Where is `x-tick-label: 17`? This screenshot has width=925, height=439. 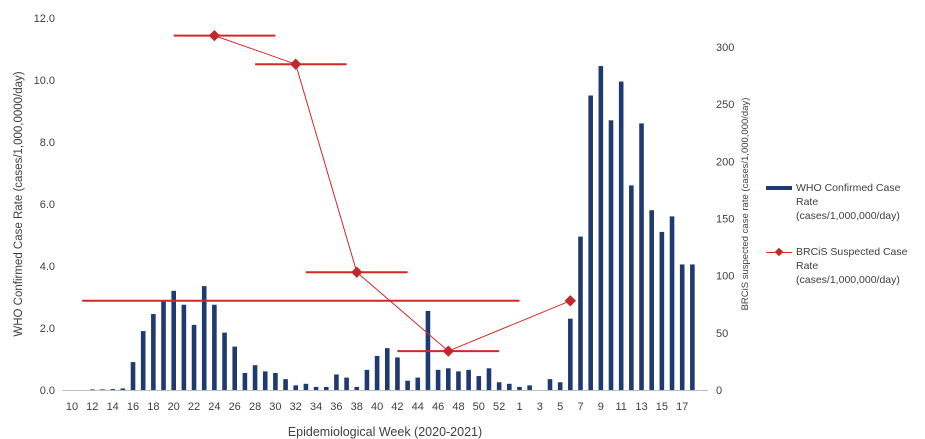 x-tick-label: 17 is located at coordinates (682, 407).